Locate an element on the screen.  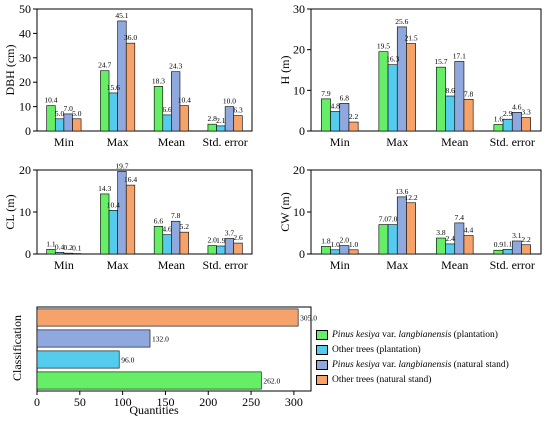
data-label: 12.2 is located at coordinates (410, 197).